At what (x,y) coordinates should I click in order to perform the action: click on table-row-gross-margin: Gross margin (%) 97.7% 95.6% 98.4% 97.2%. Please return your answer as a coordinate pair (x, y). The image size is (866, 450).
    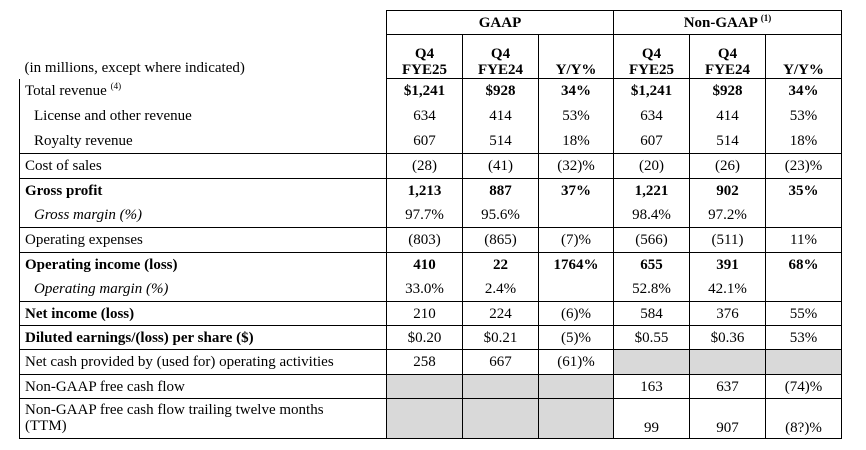
    Looking at the image, I should click on (430, 215).